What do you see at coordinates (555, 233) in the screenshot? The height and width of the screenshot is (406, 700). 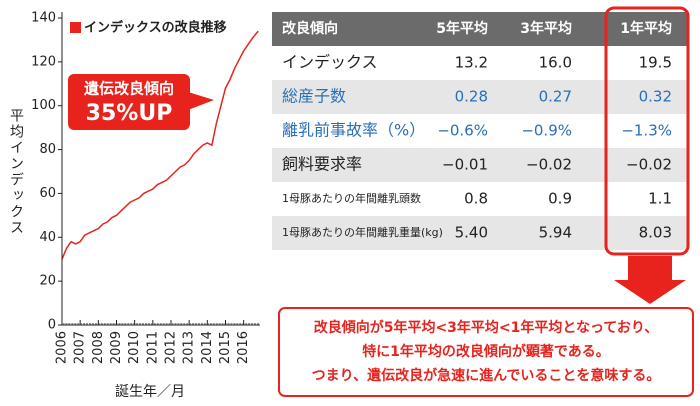 I see `table-cell: 5.94` at bounding box center [555, 233].